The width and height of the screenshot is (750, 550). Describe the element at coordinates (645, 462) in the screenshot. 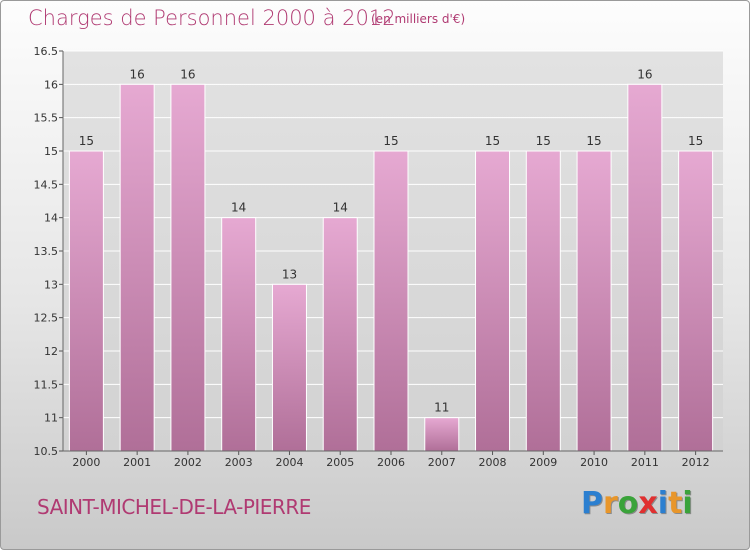

I see `x-tick-label: 2011` at that location.